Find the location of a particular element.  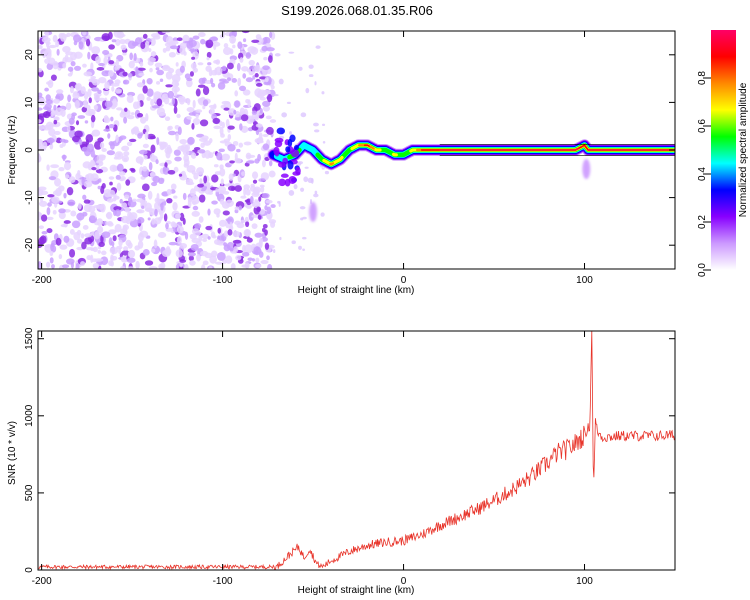

snr-y-label: SNR (10 * v/v) is located at coordinates (12, 453).